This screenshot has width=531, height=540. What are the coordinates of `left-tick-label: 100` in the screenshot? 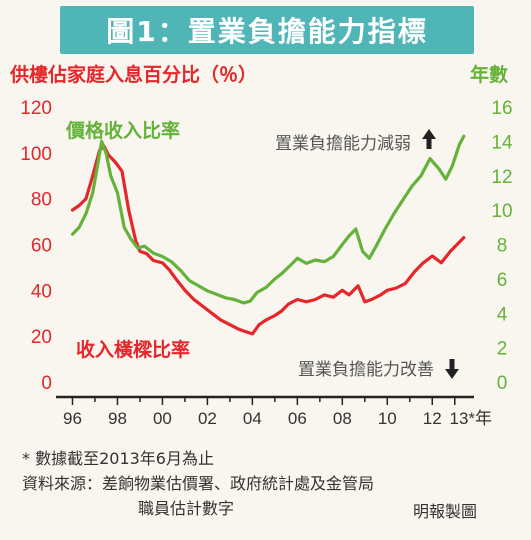 It's located at (36, 154).